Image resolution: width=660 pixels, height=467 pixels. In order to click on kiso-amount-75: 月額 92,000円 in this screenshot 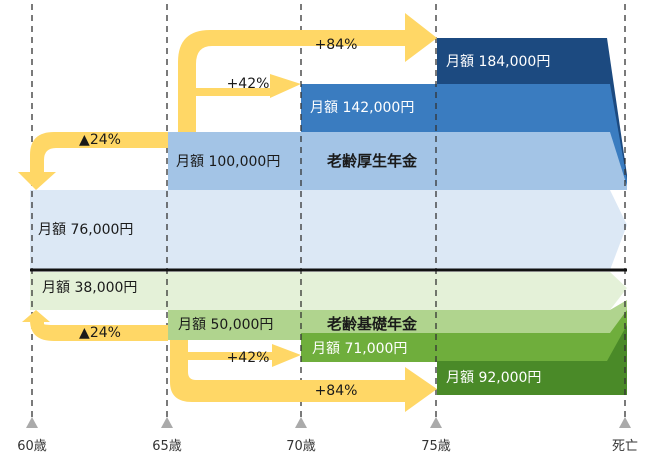, I will do `click(493, 378)`.